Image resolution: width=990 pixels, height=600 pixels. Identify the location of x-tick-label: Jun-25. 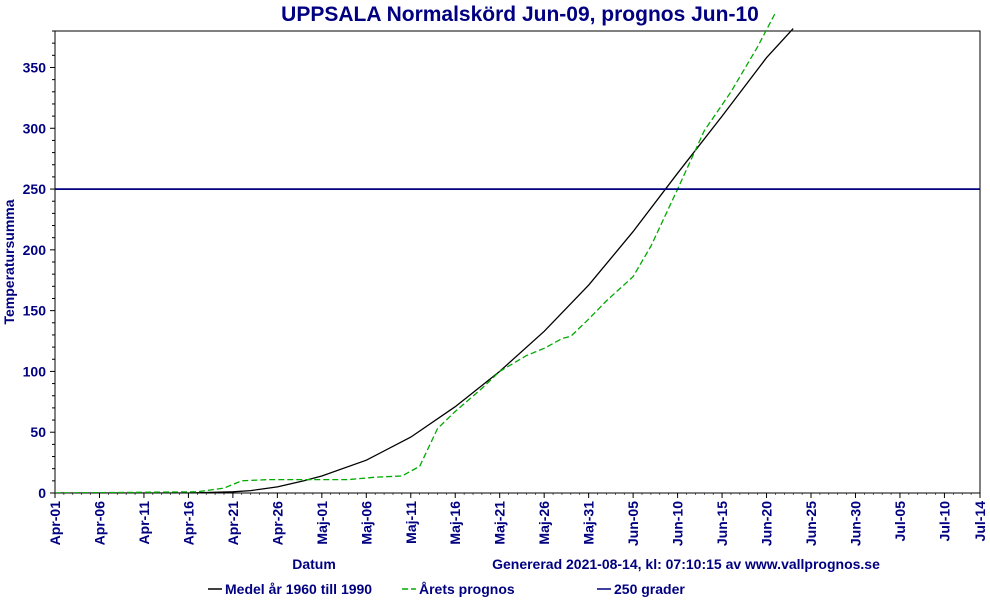
(811, 523).